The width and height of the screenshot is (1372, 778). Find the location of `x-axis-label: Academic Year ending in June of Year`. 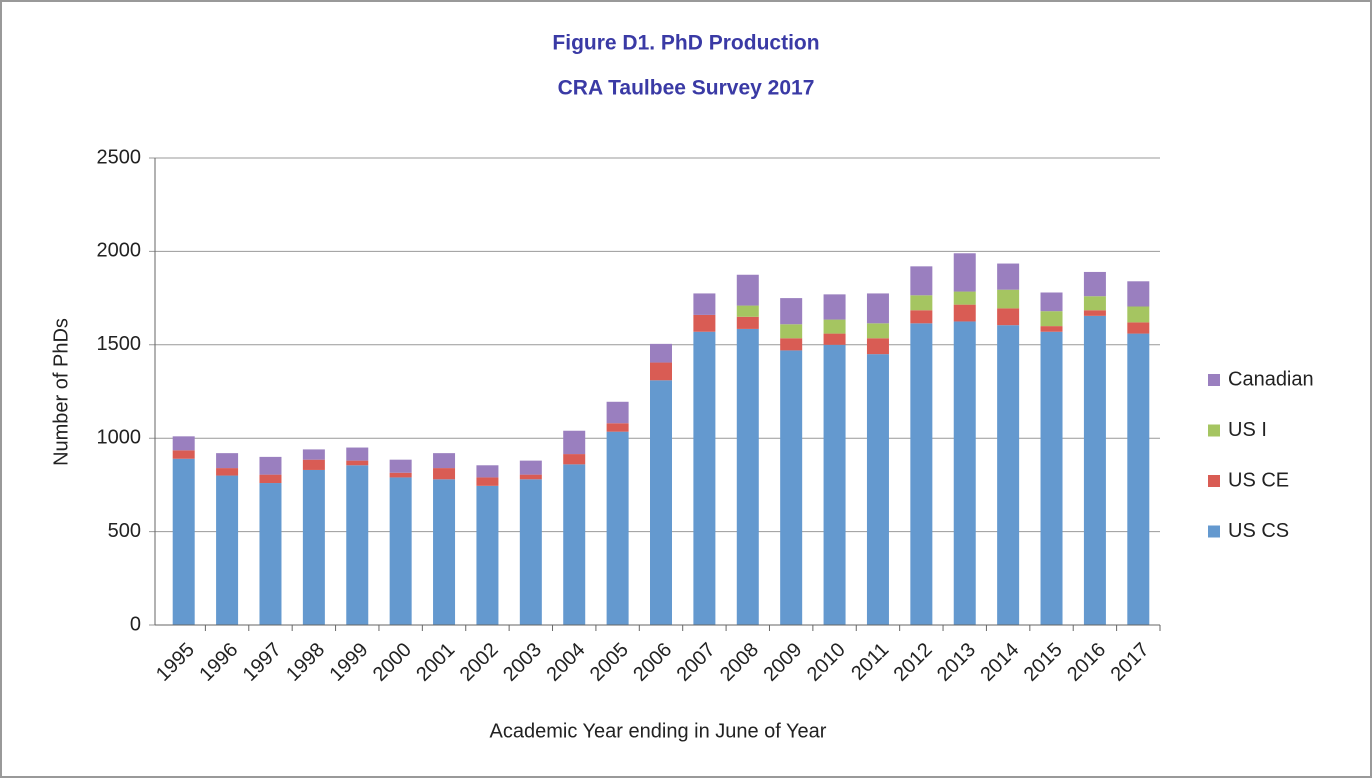

x-axis-label: Academic Year ending in June of Year is located at coordinates (658, 731).